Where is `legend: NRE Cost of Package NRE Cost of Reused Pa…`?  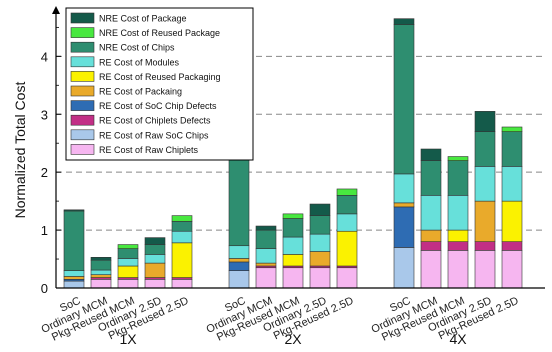
legend: NRE Cost of Package NRE Cost of Reused Pa… is located at coordinates (159, 84).